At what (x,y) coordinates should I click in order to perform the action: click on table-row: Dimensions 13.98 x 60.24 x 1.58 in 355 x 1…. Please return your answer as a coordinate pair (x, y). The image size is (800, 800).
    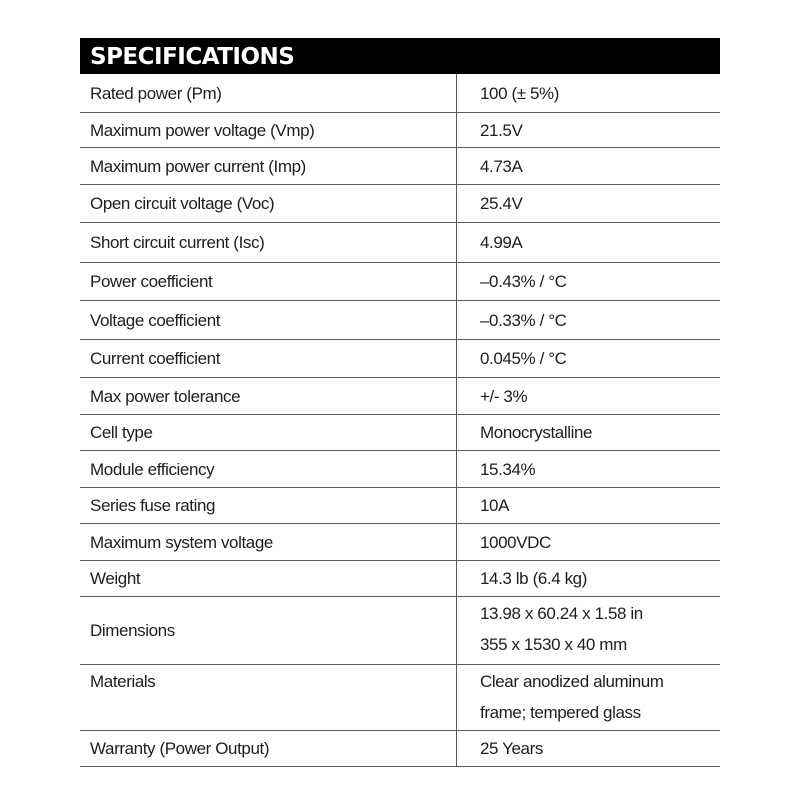
    Looking at the image, I should click on (400, 631).